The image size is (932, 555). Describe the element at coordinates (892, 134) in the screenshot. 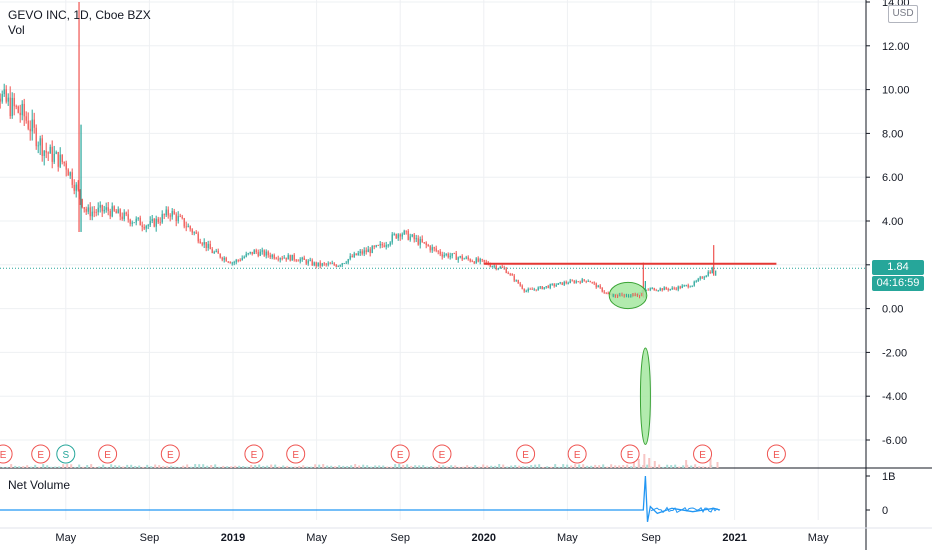

I see `y-tick-label: 8.00` at that location.